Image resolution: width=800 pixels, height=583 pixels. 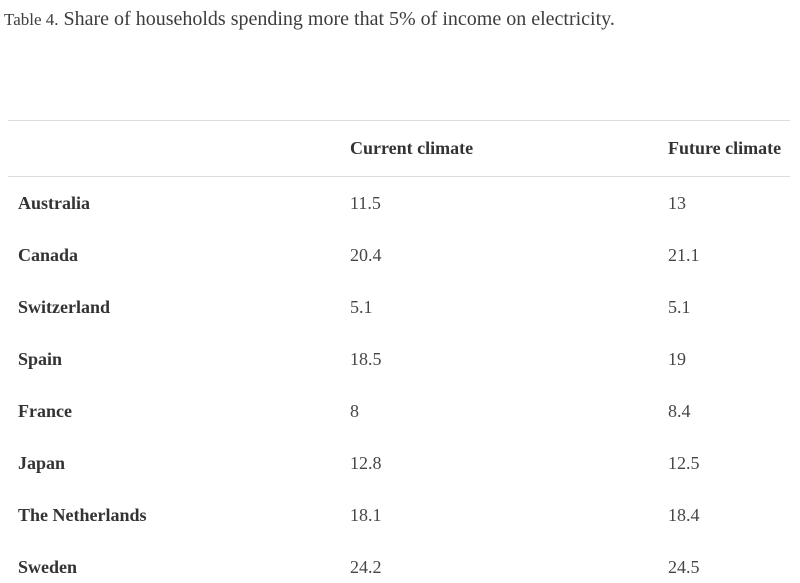 I want to click on future-climate-cell: 8.4, so click(x=679, y=410).